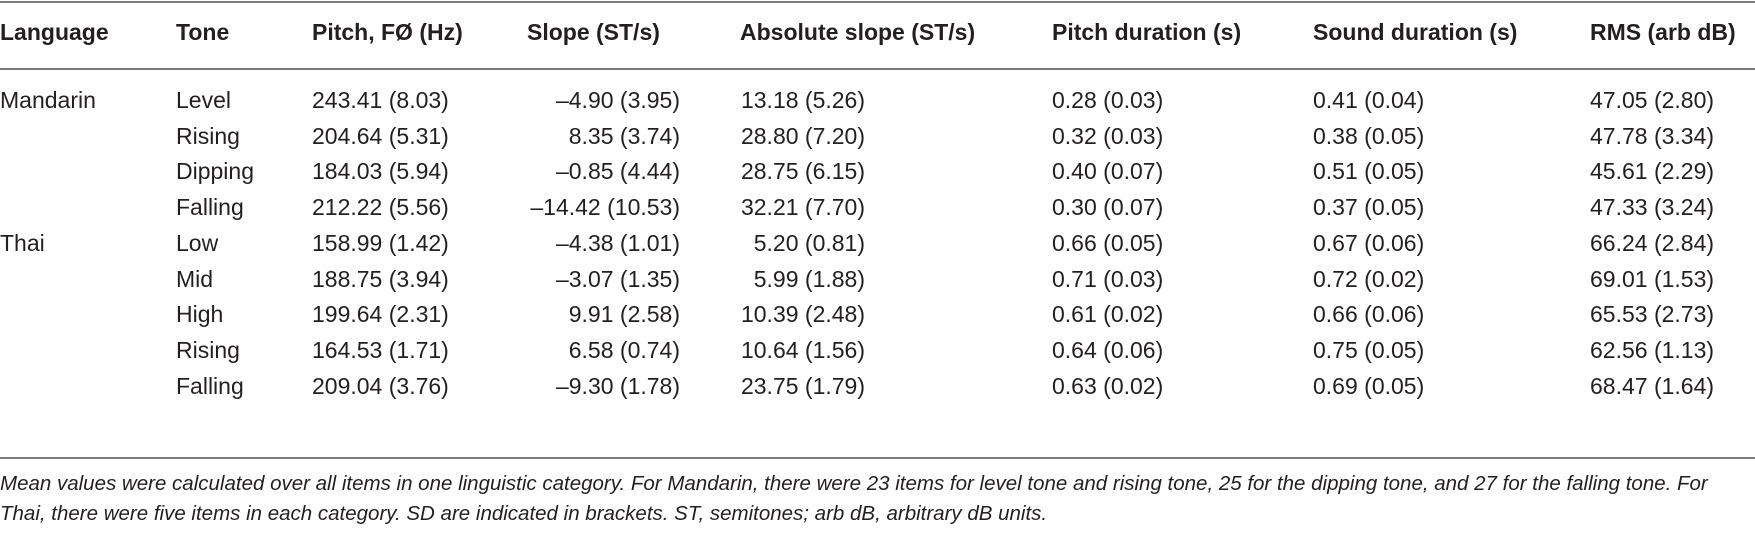 Image resolution: width=1755 pixels, height=537 pixels. What do you see at coordinates (617, 171) in the screenshot?
I see `cell-slope: –0.85 (4.44)` at bounding box center [617, 171].